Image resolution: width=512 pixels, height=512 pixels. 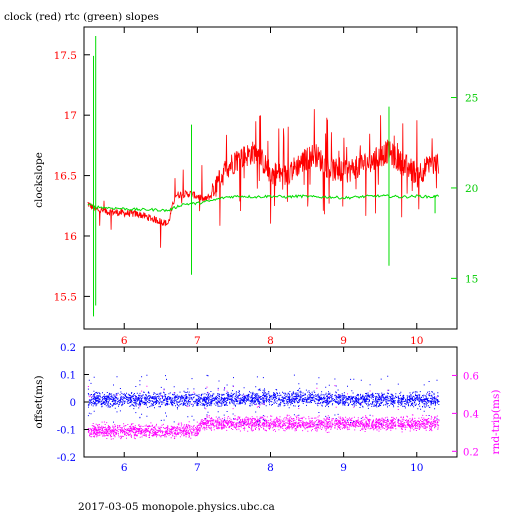 What do you see at coordinates (471, 414) in the screenshot?
I see `rndtrip-ytick-label: 0.4` at bounding box center [471, 414].